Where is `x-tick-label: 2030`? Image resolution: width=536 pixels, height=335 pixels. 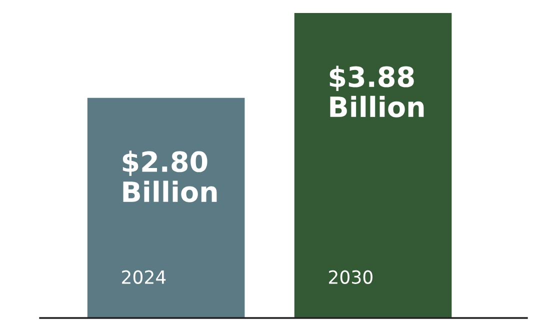 x-tick-label: 2030 is located at coordinates (350, 277).